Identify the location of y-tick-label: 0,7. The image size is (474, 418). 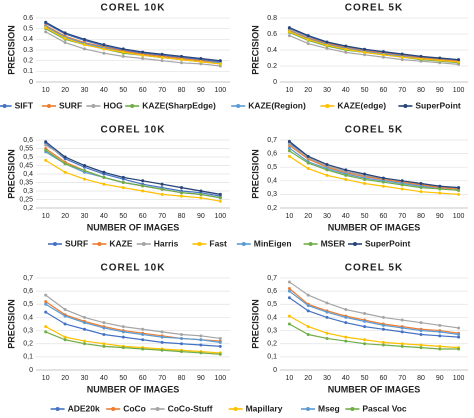
(272, 278).